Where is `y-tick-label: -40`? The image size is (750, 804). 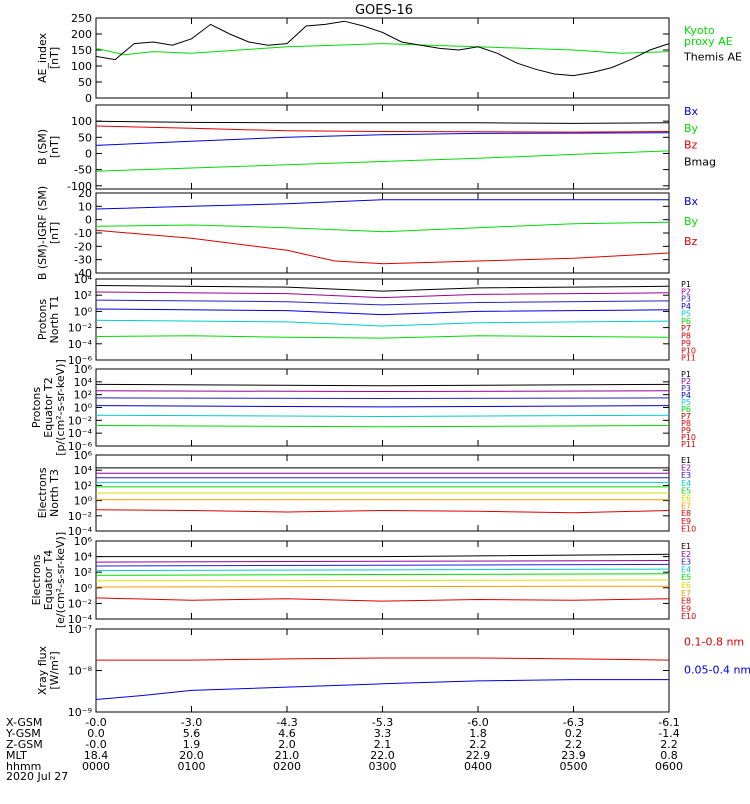 y-tick-label: -40 is located at coordinates (83, 273).